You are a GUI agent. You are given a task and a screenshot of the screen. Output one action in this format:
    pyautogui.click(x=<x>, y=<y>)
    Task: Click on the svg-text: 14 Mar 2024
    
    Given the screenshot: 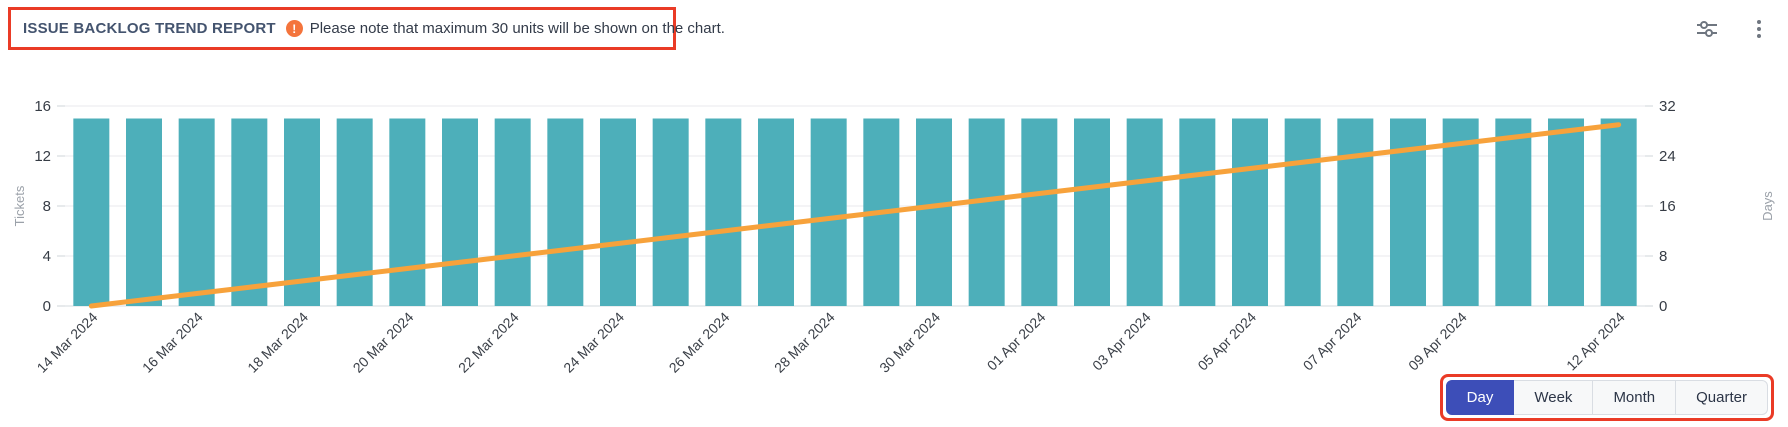 What is the action you would take?
    pyautogui.click(x=67, y=342)
    